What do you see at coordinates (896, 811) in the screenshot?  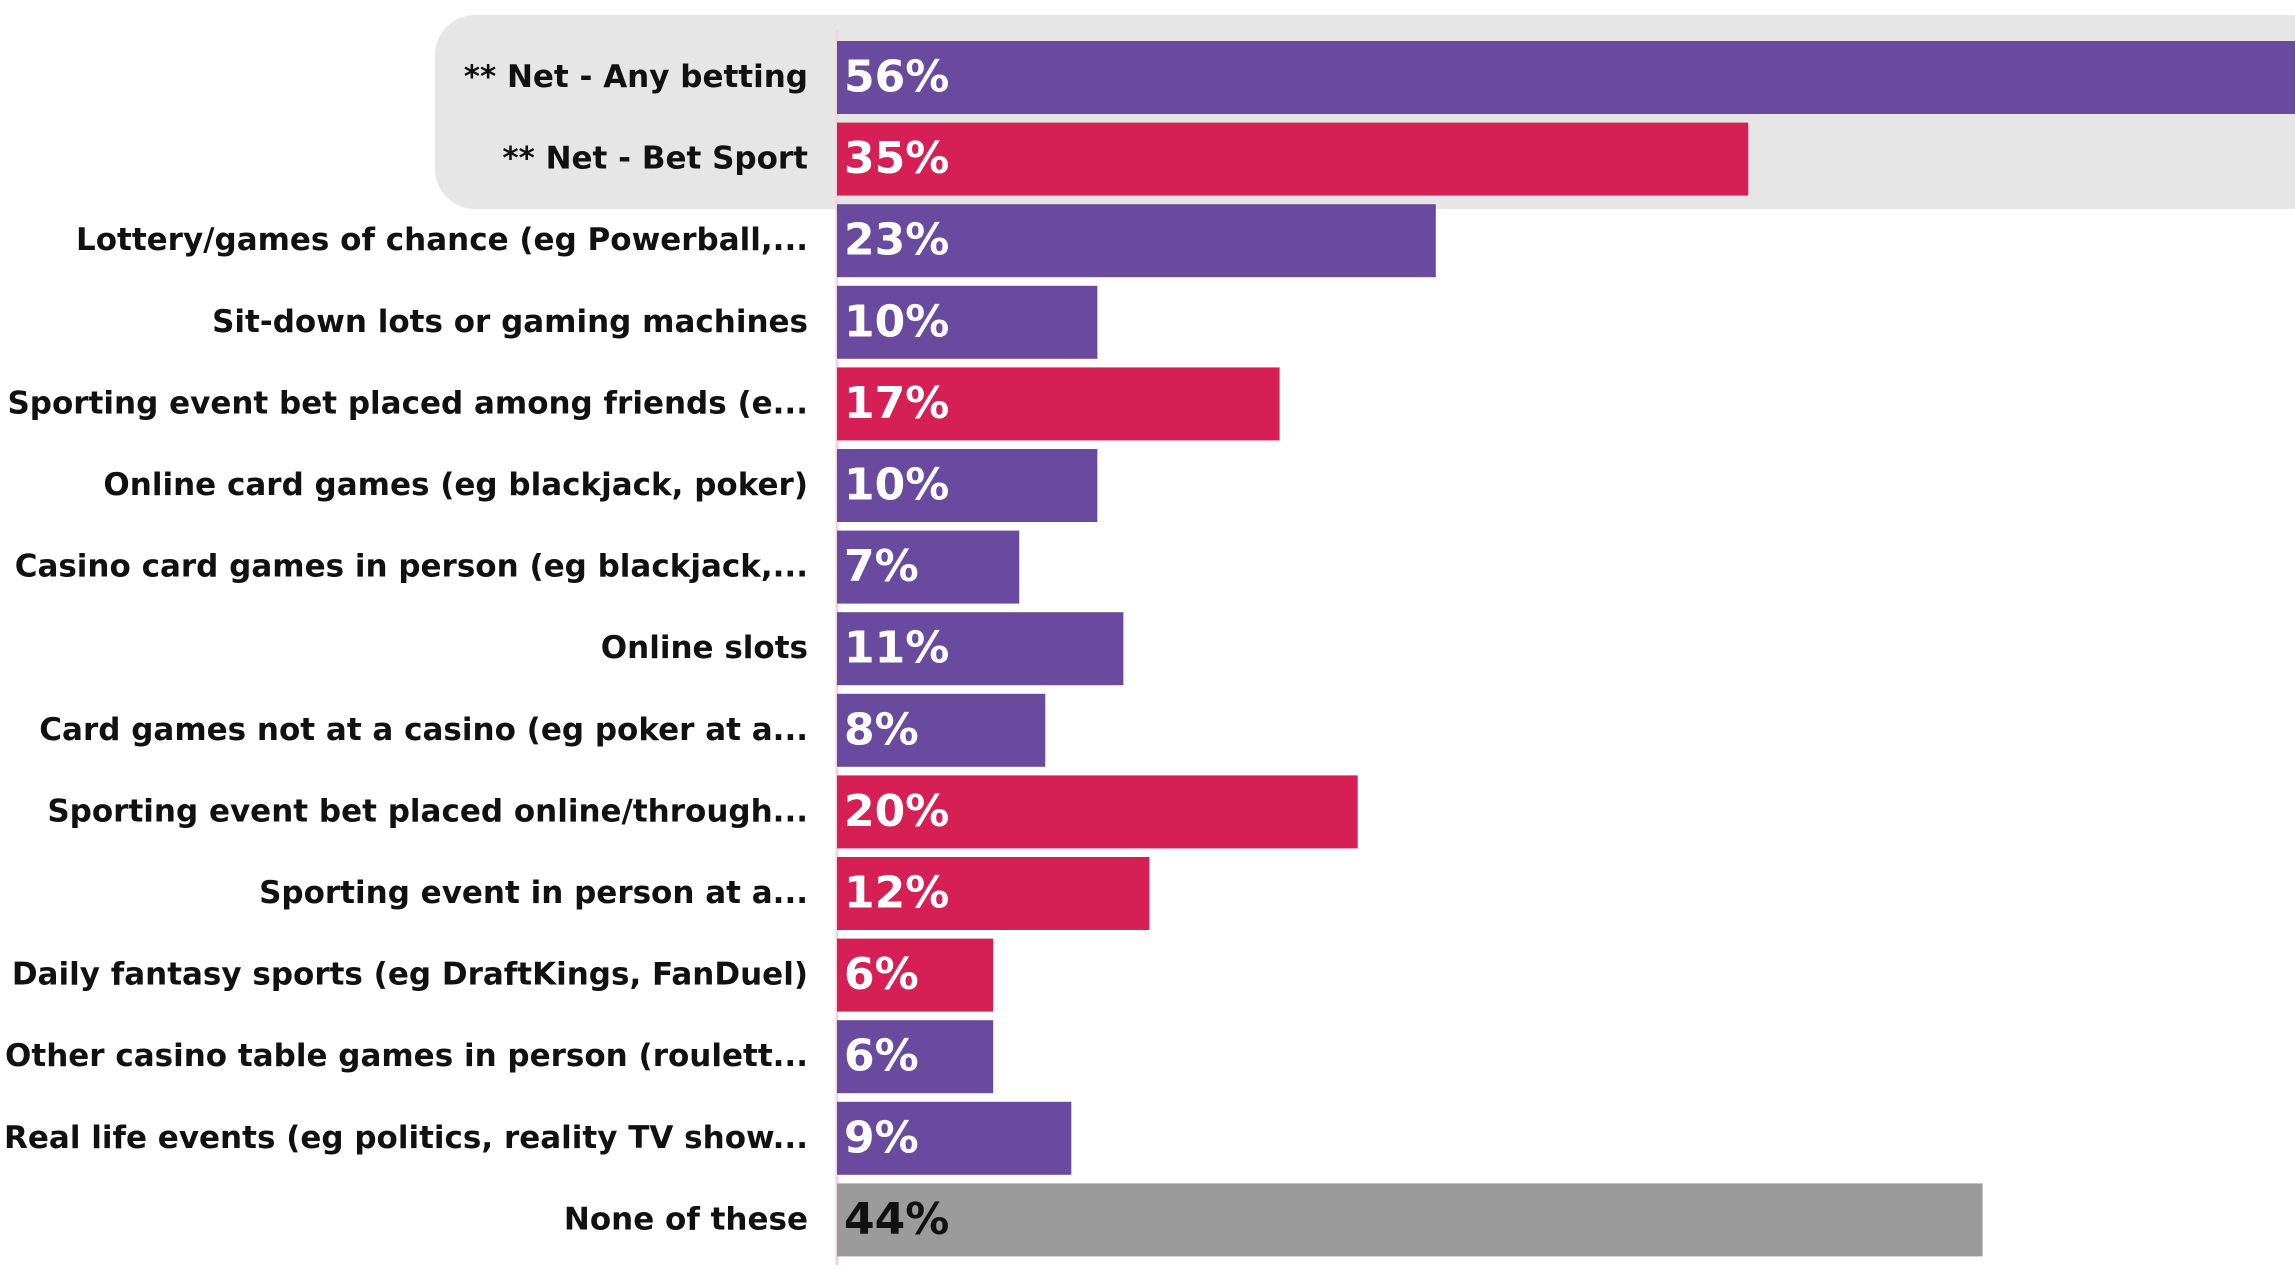 I see `value-label: 20%` at bounding box center [896, 811].